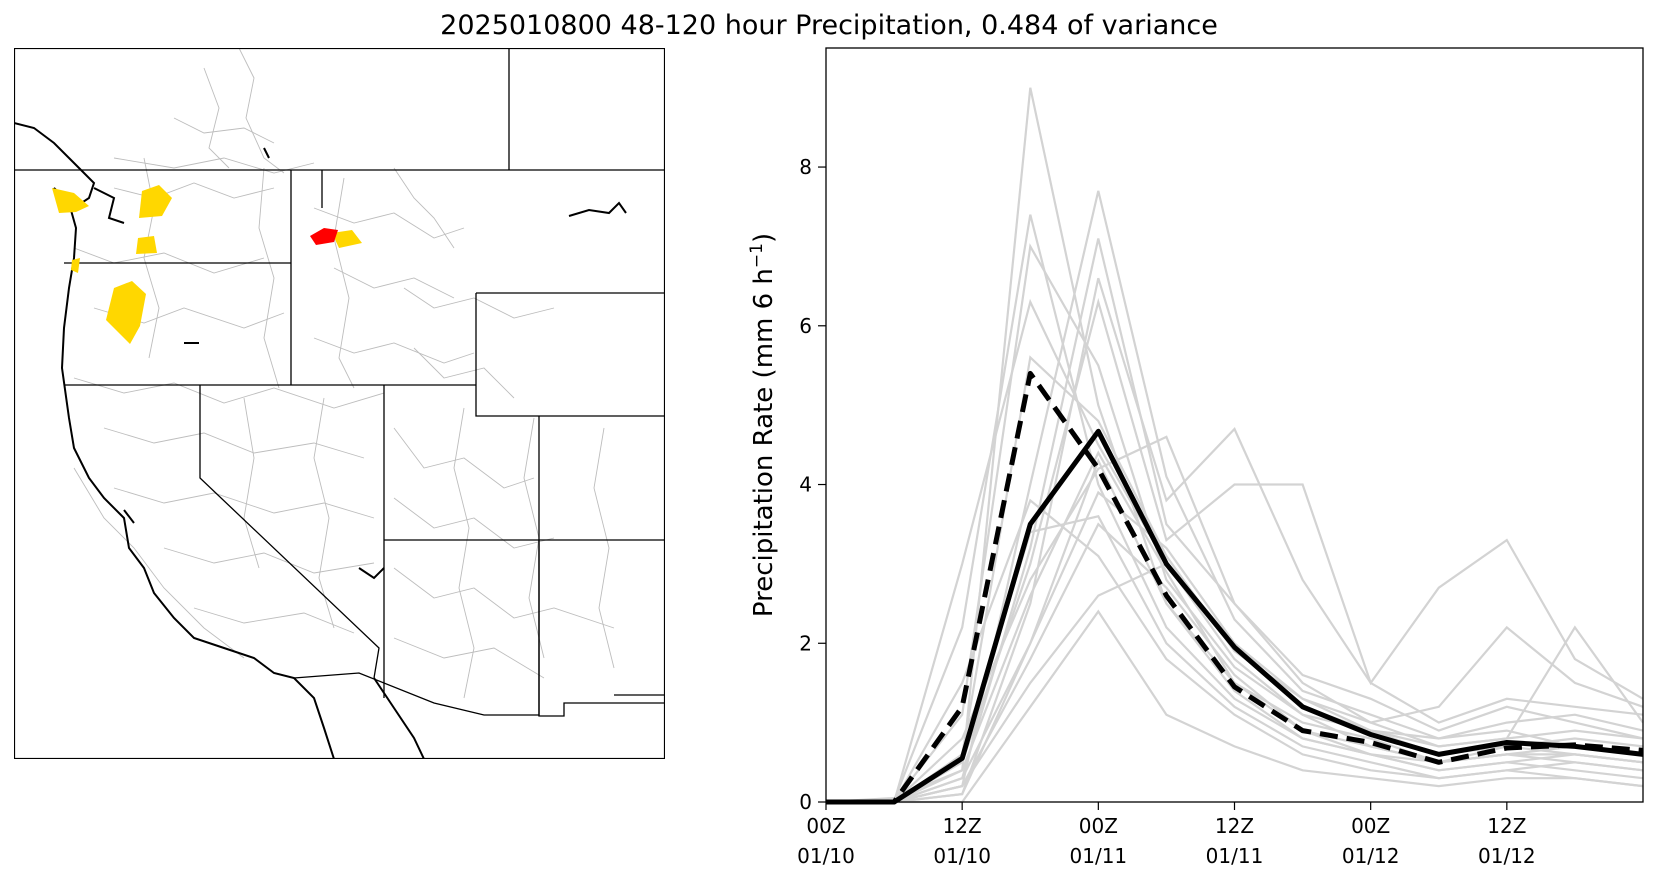 Image resolution: width=1658 pixels, height=883 pixels. Describe the element at coordinates (805, 485) in the screenshot. I see `y-tick-label: 4` at that location.